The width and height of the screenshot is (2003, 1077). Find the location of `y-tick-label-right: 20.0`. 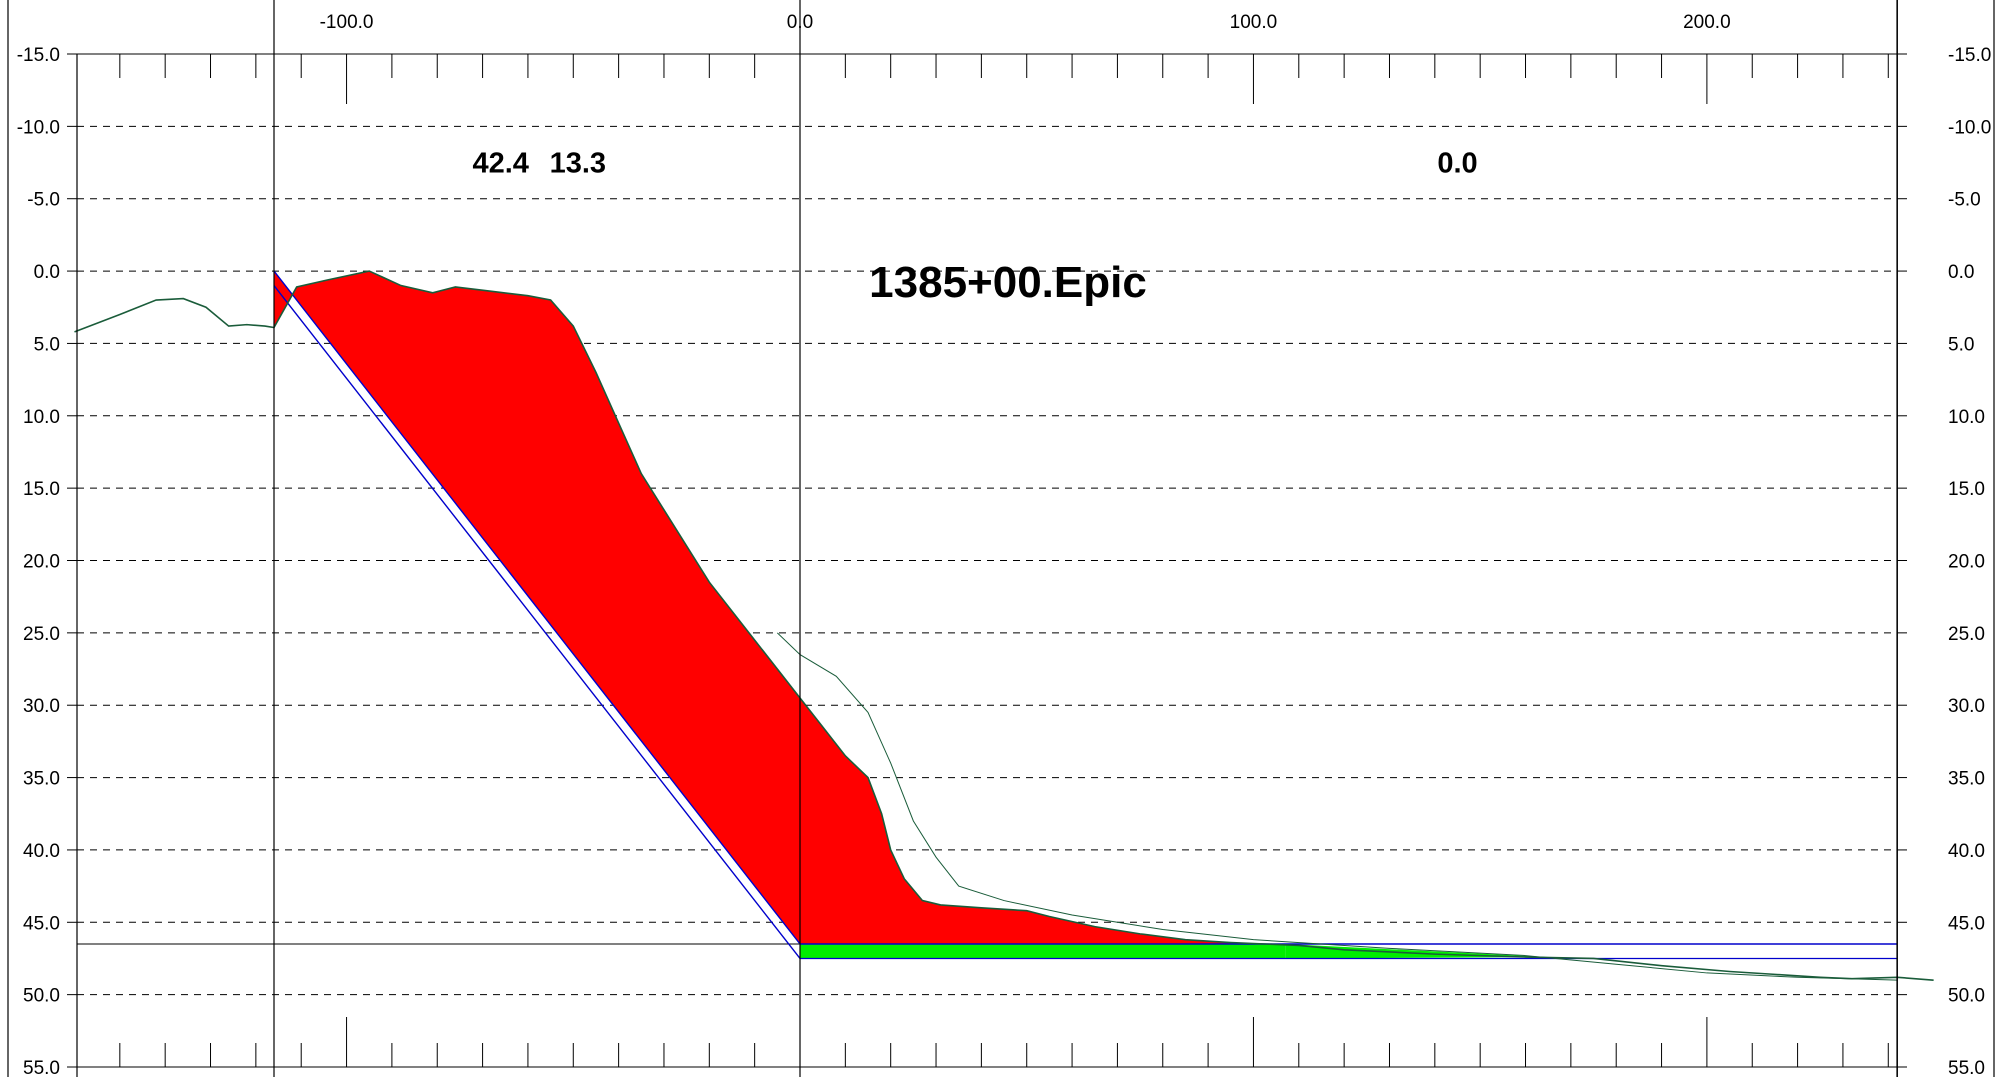

y-tick-label-right: 20.0 is located at coordinates (1966, 562).